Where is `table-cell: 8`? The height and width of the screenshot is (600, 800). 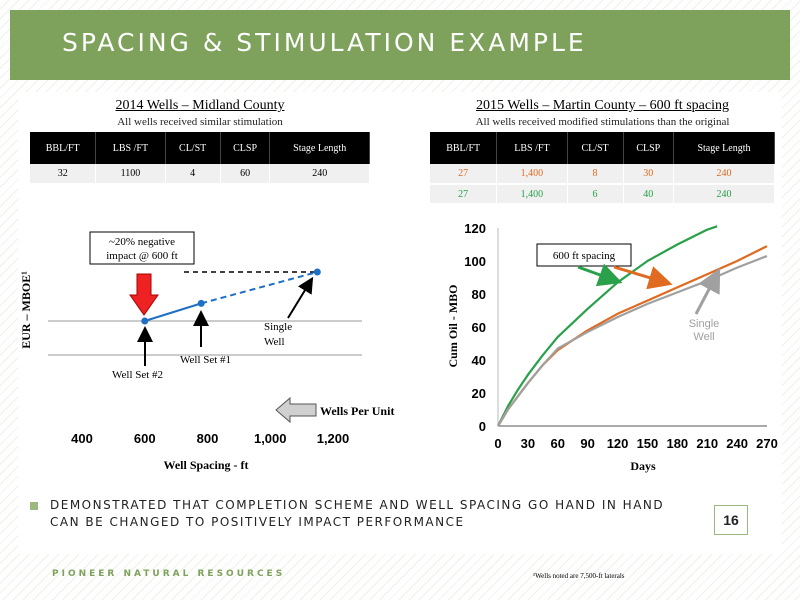 table-cell: 8 is located at coordinates (595, 174).